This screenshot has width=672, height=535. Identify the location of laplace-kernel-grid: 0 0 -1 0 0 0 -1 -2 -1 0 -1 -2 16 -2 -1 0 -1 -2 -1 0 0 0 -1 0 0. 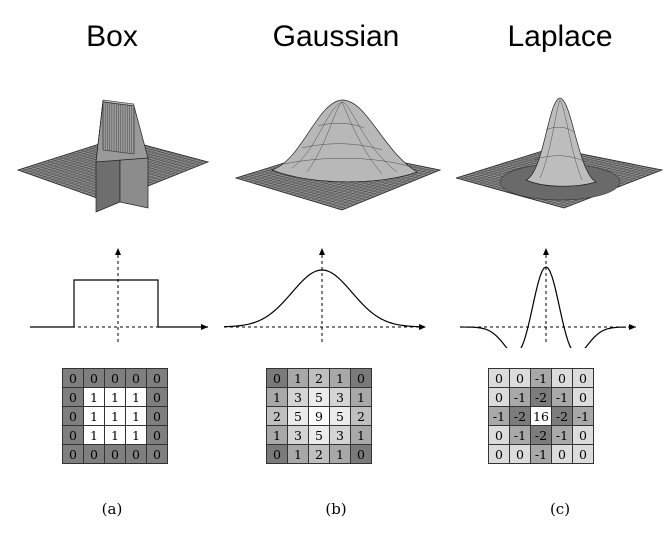
(541, 416).